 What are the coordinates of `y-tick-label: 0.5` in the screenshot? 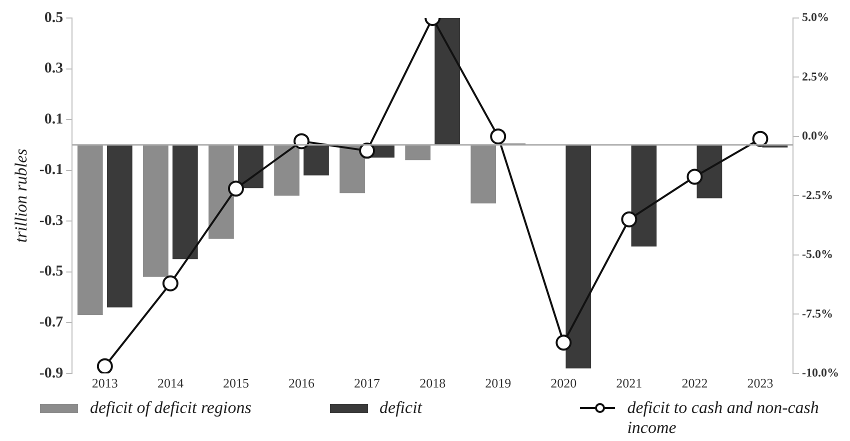 It's located at (54, 18).